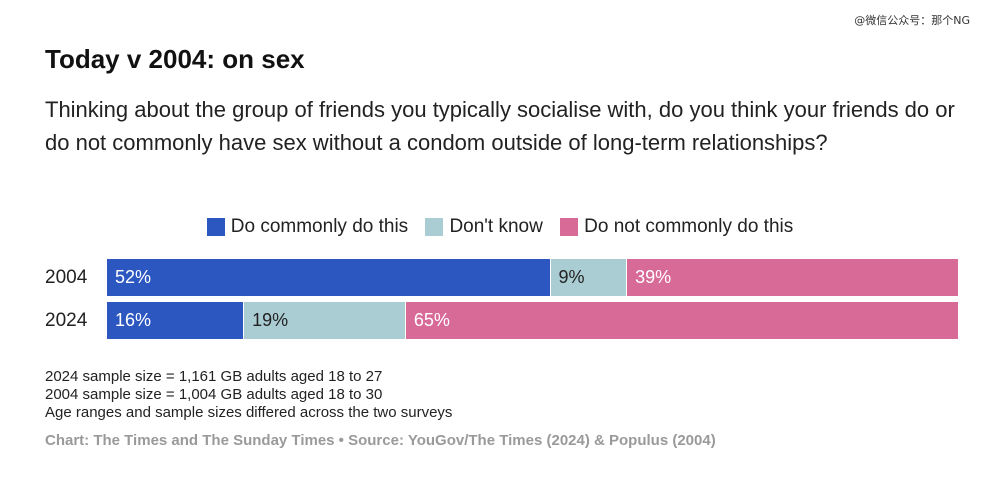 This screenshot has height=494, width=1000. Describe the element at coordinates (328, 277) in the screenshot. I see `bar-segment-2004-0: 52%` at that location.